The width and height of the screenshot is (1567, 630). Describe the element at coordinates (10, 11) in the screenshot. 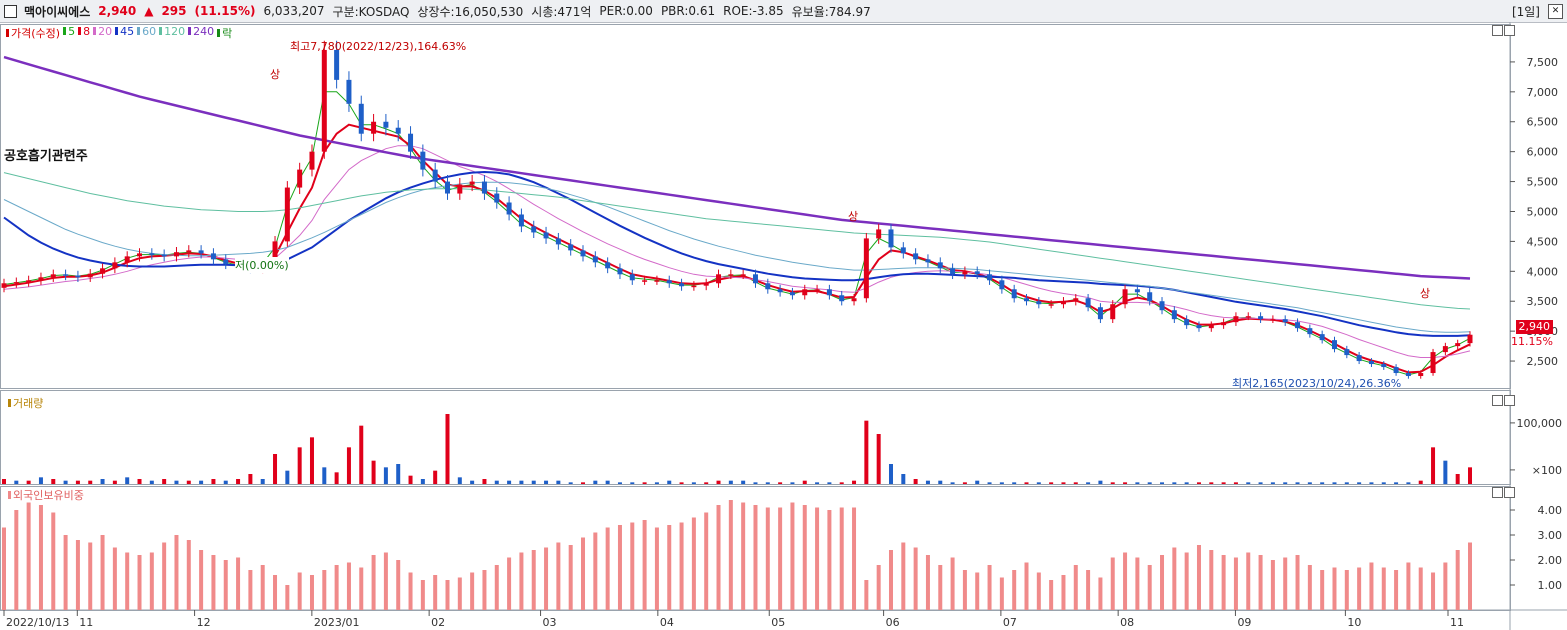

I see `select-checkbox` at that location.